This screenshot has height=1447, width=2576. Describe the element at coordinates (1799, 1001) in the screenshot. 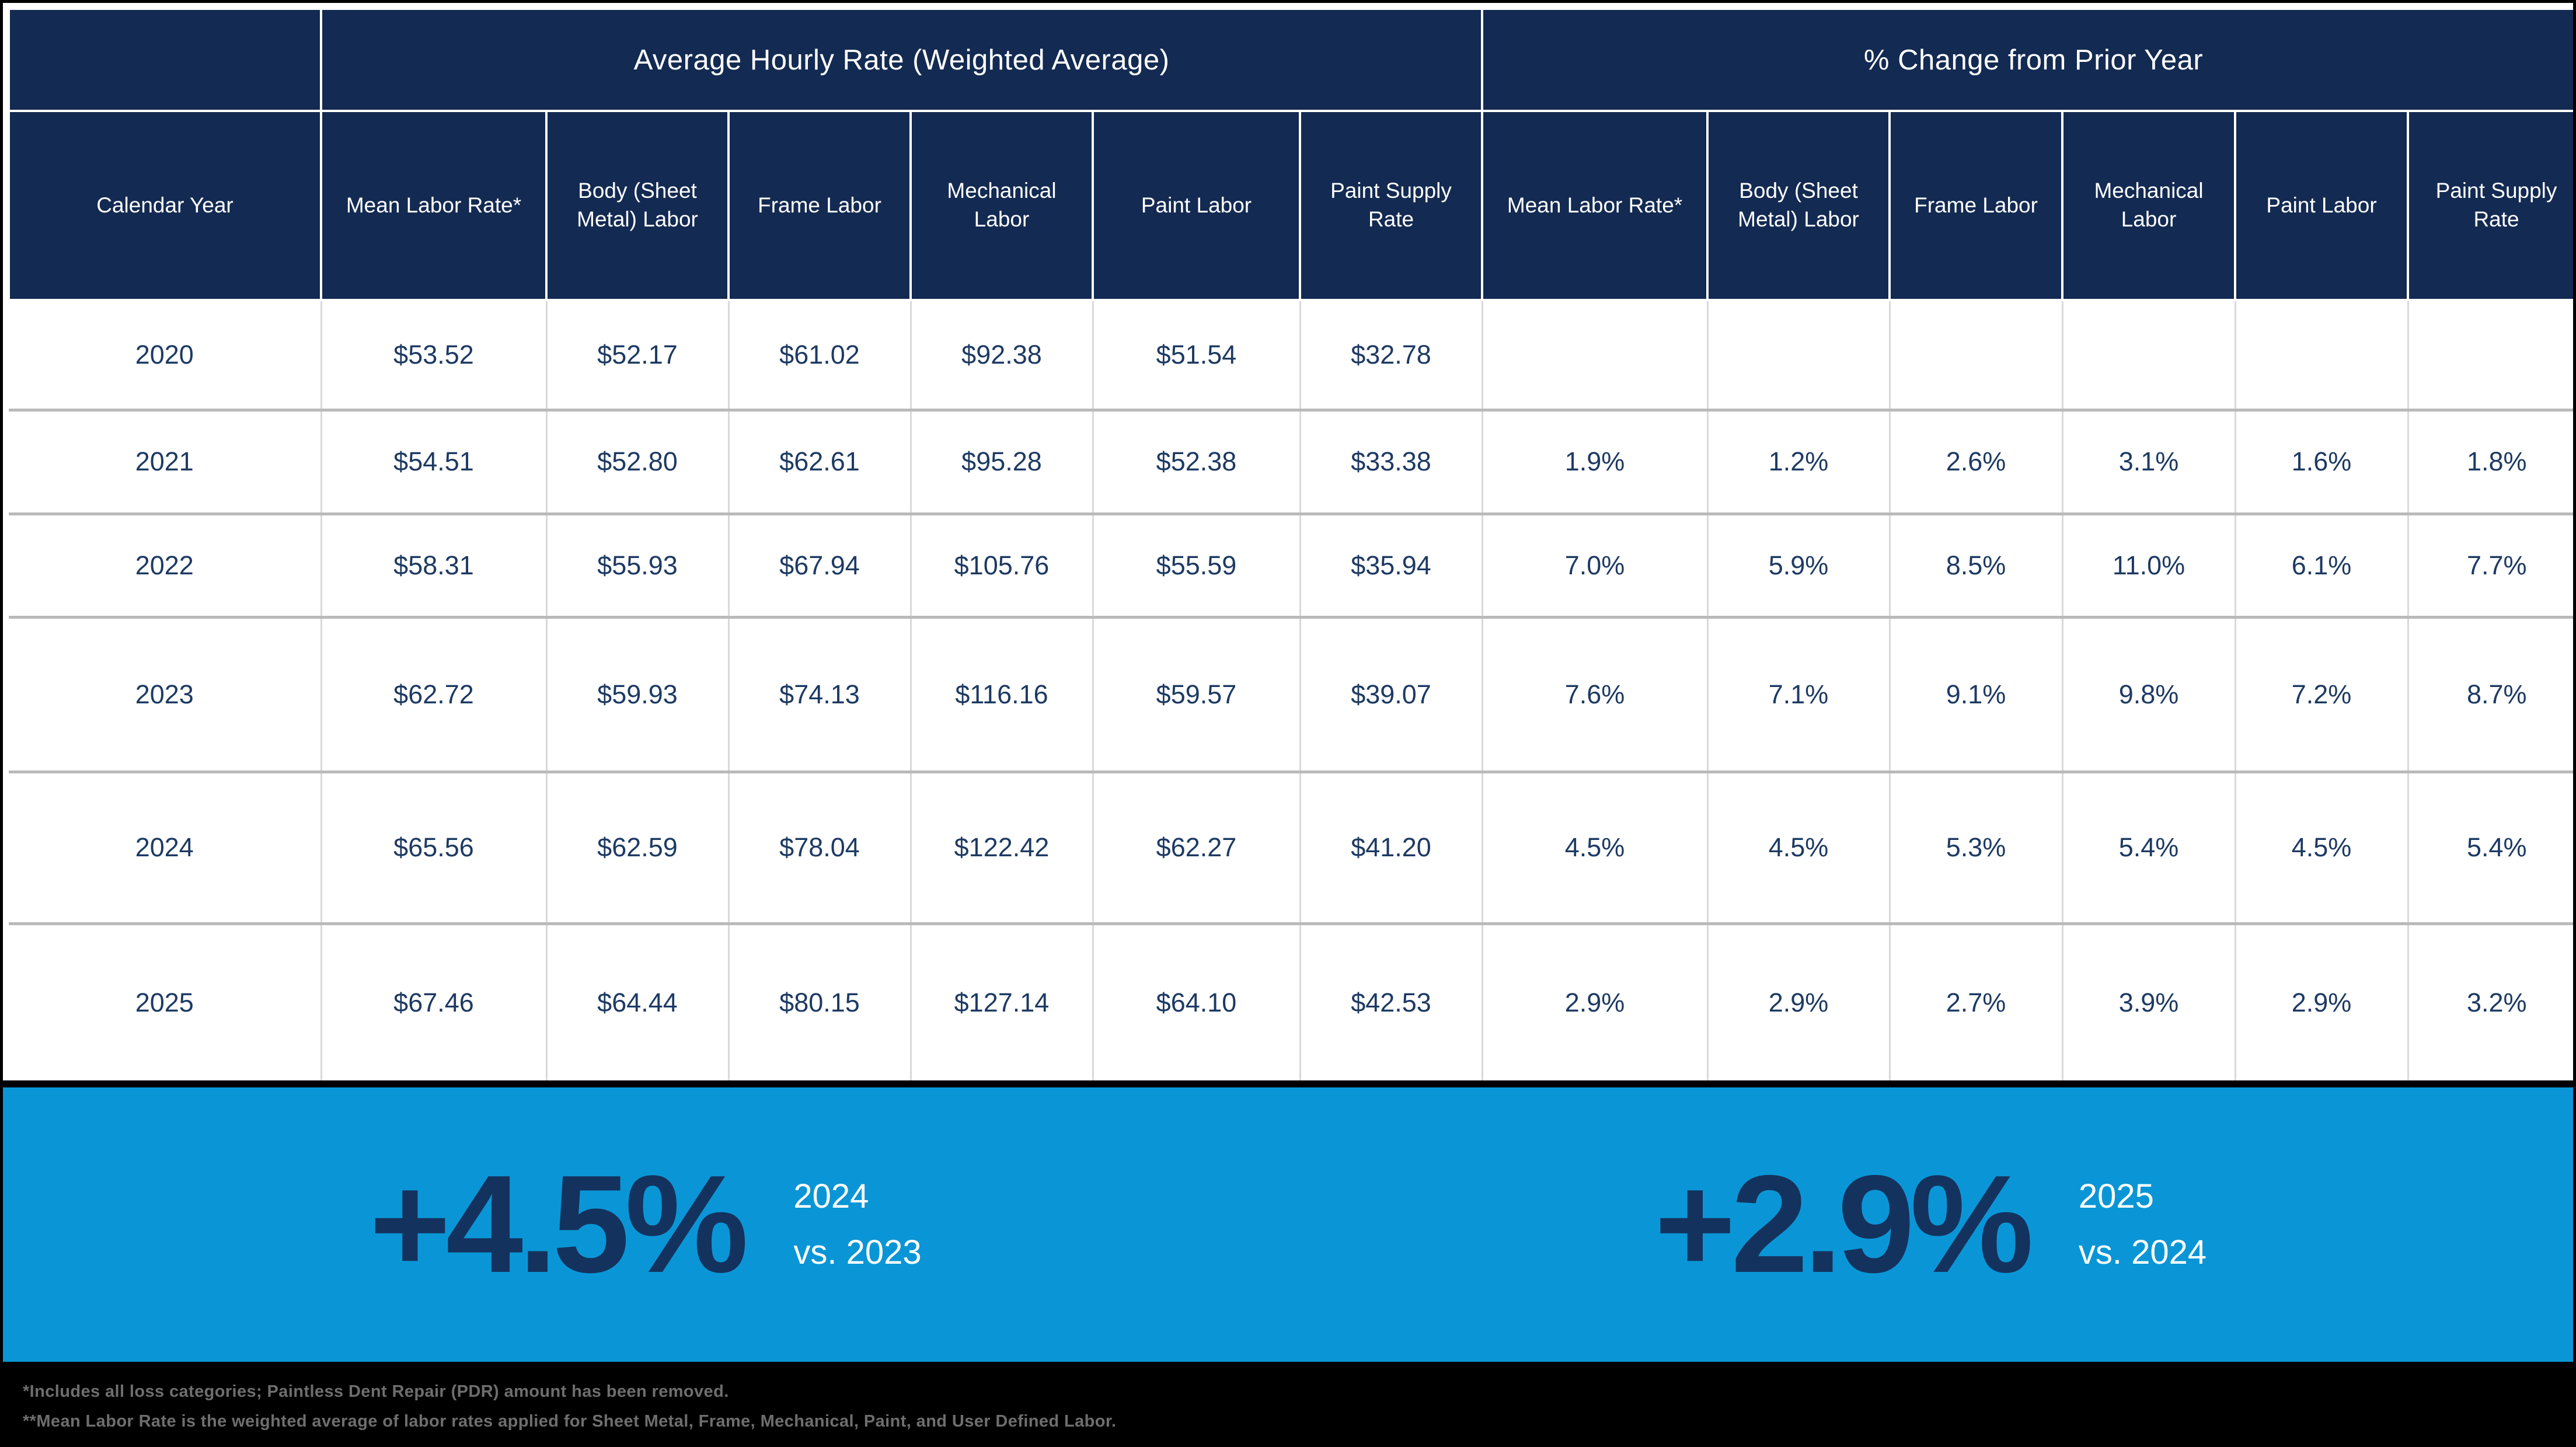

I see `change-cell: 2.9%` at that location.